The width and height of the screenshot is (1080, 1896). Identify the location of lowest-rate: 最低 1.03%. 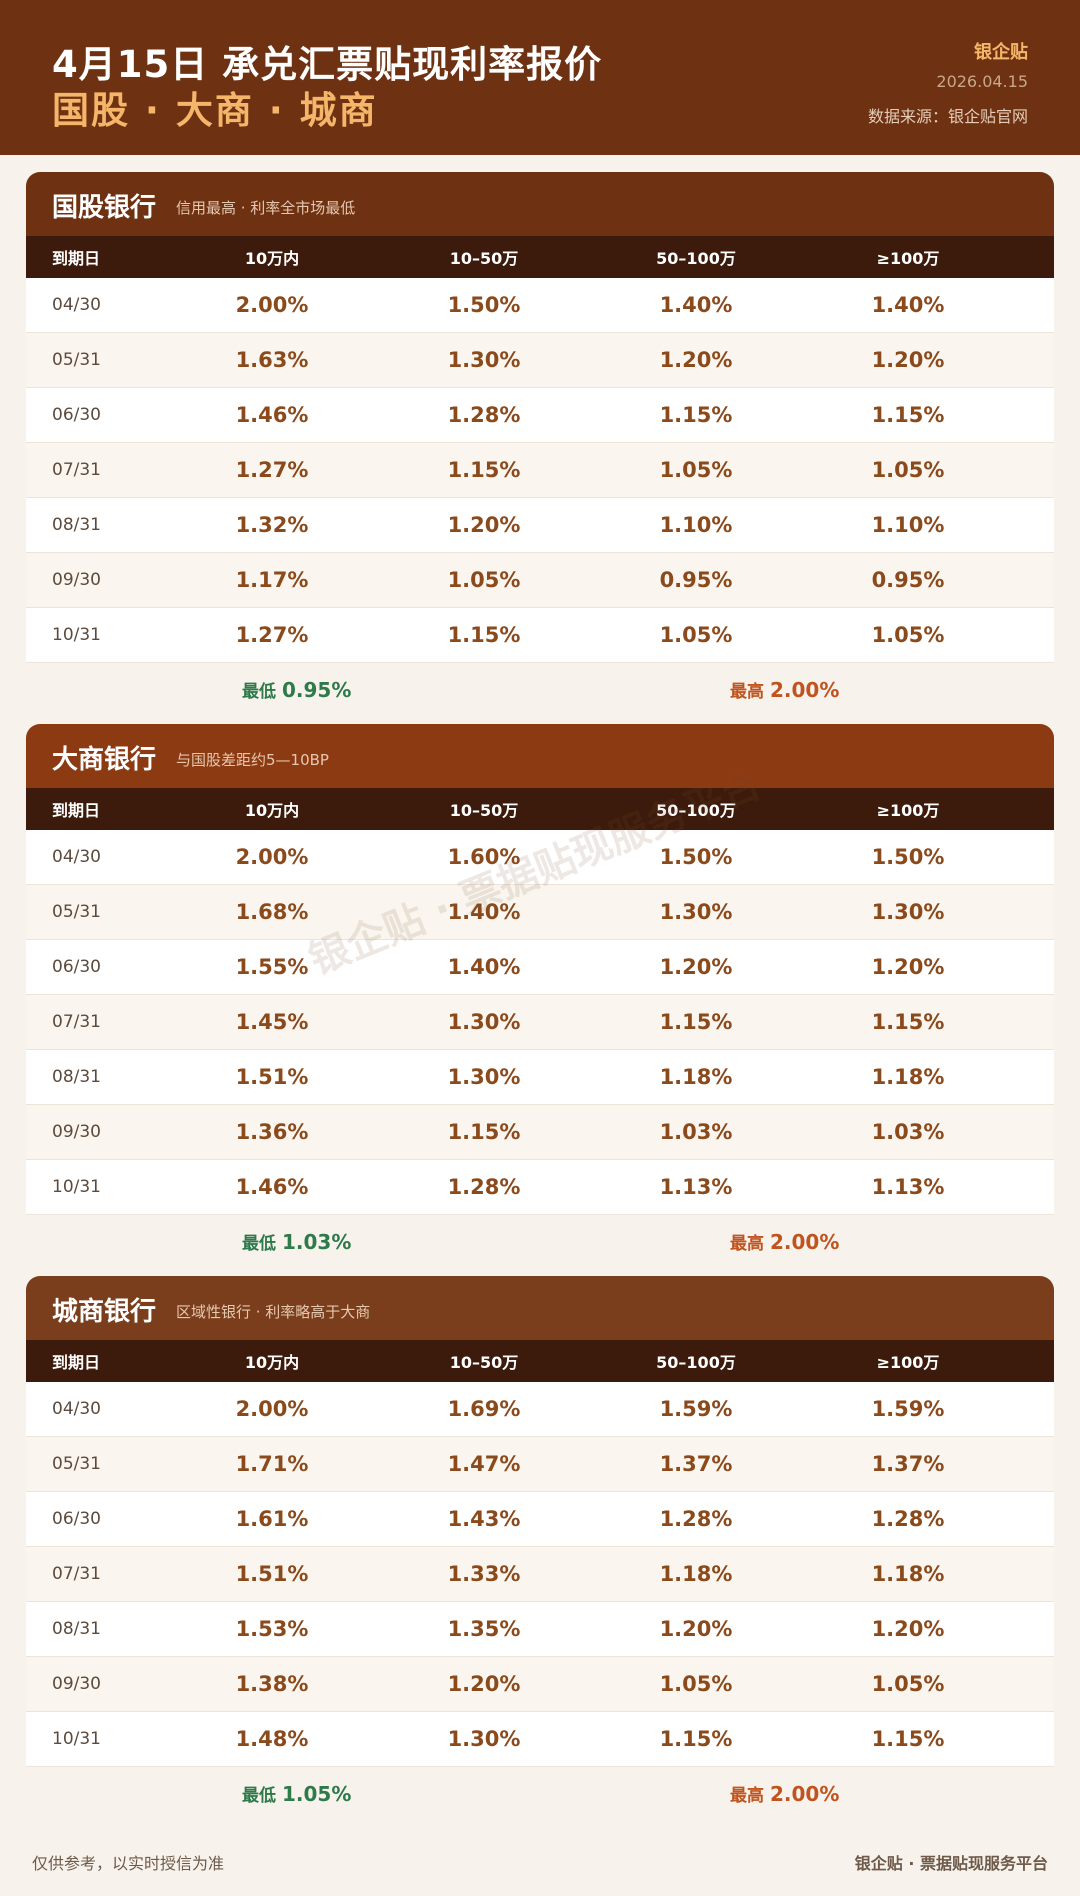
(296, 1241).